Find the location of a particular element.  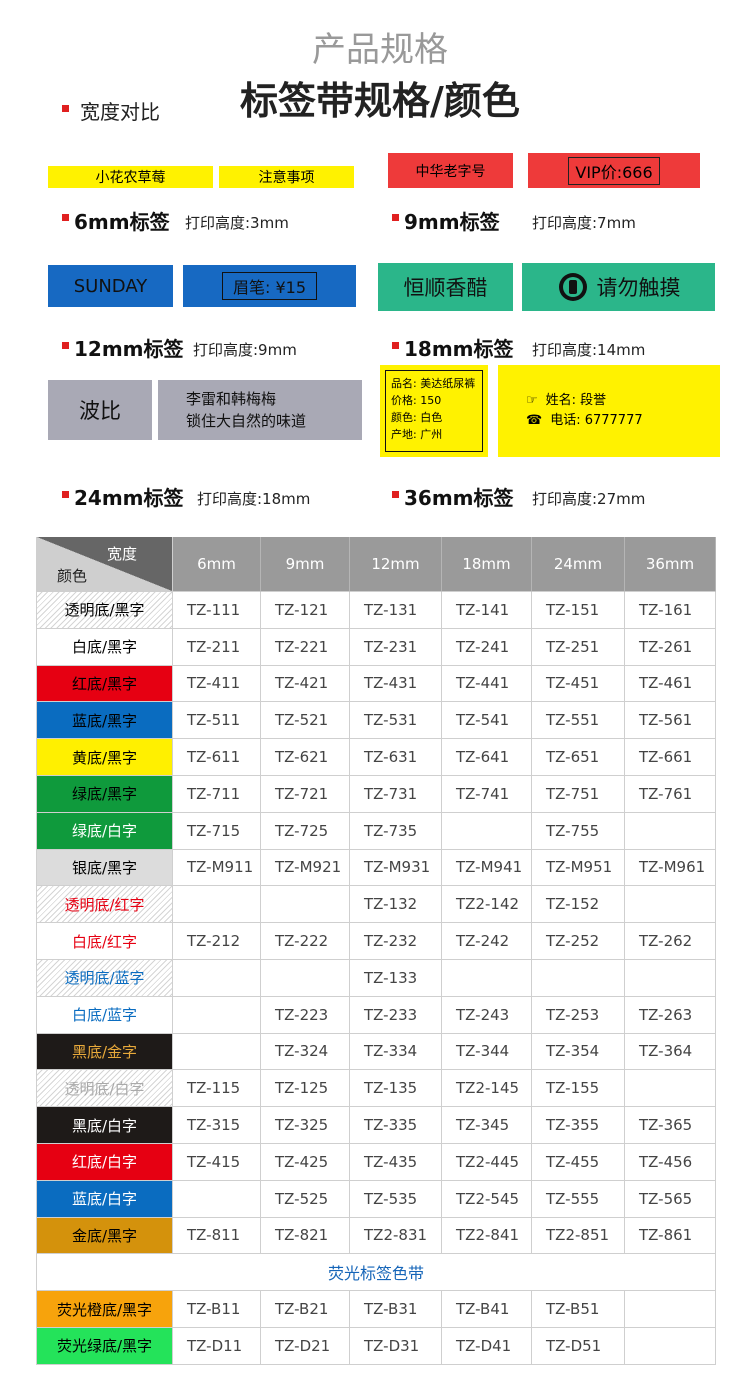

code-cell: TZ-661 is located at coordinates (670, 757).